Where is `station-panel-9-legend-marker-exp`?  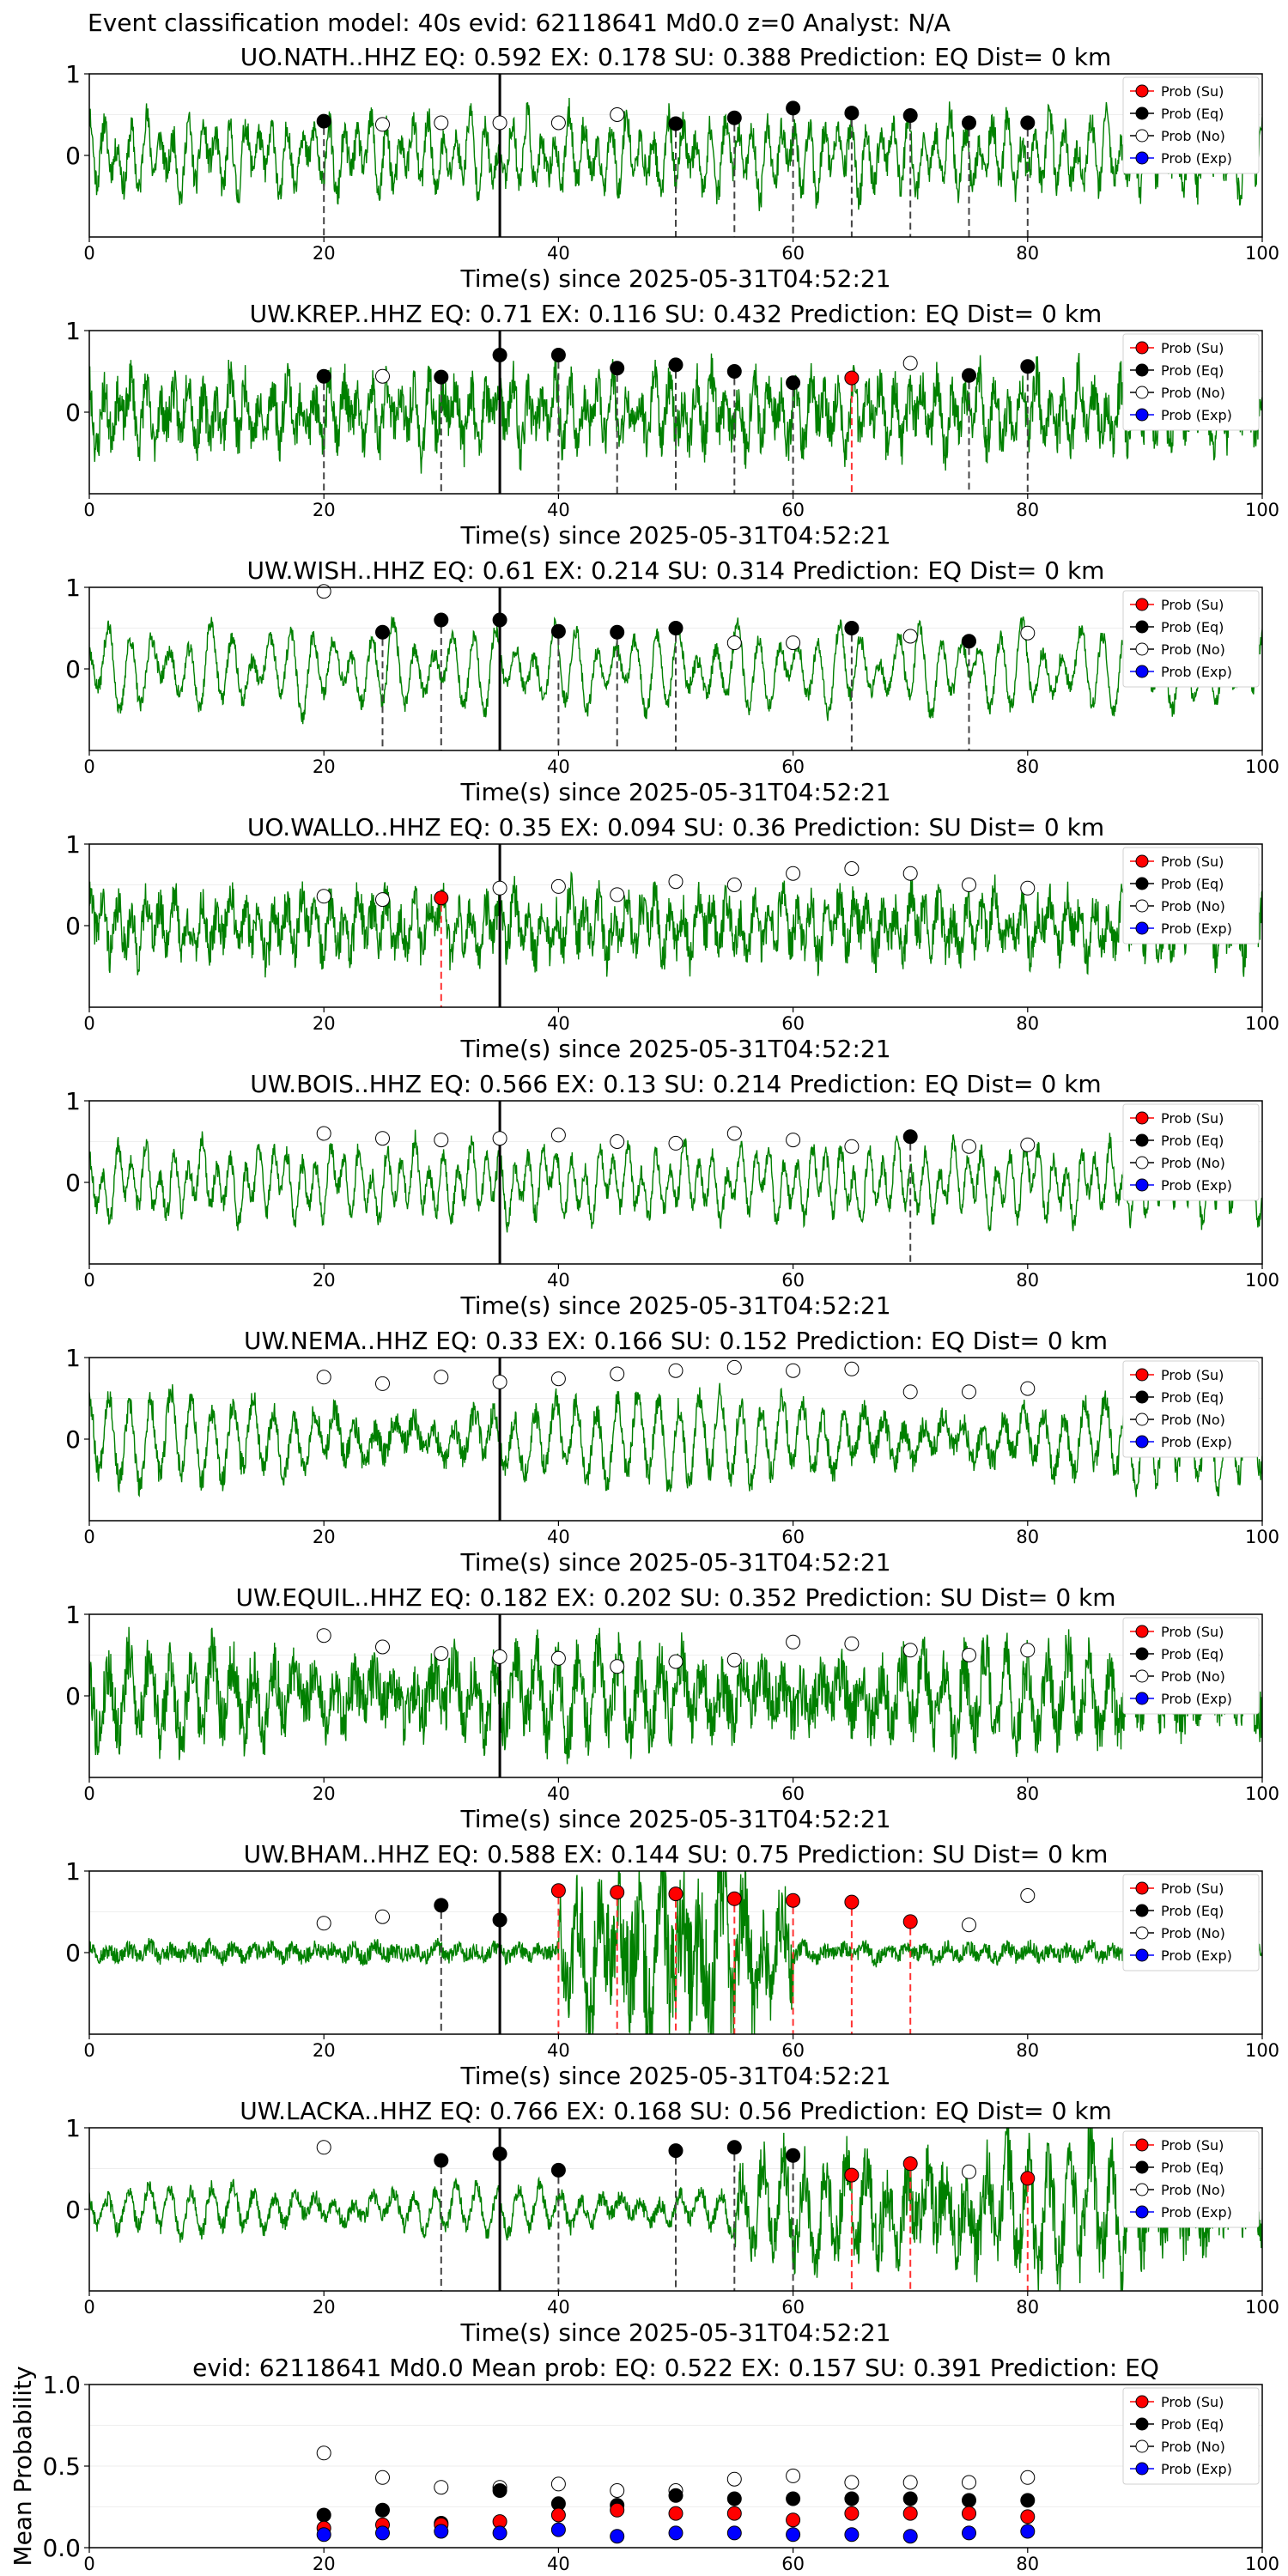
station-panel-9-legend-marker-exp is located at coordinates (1142, 2212).